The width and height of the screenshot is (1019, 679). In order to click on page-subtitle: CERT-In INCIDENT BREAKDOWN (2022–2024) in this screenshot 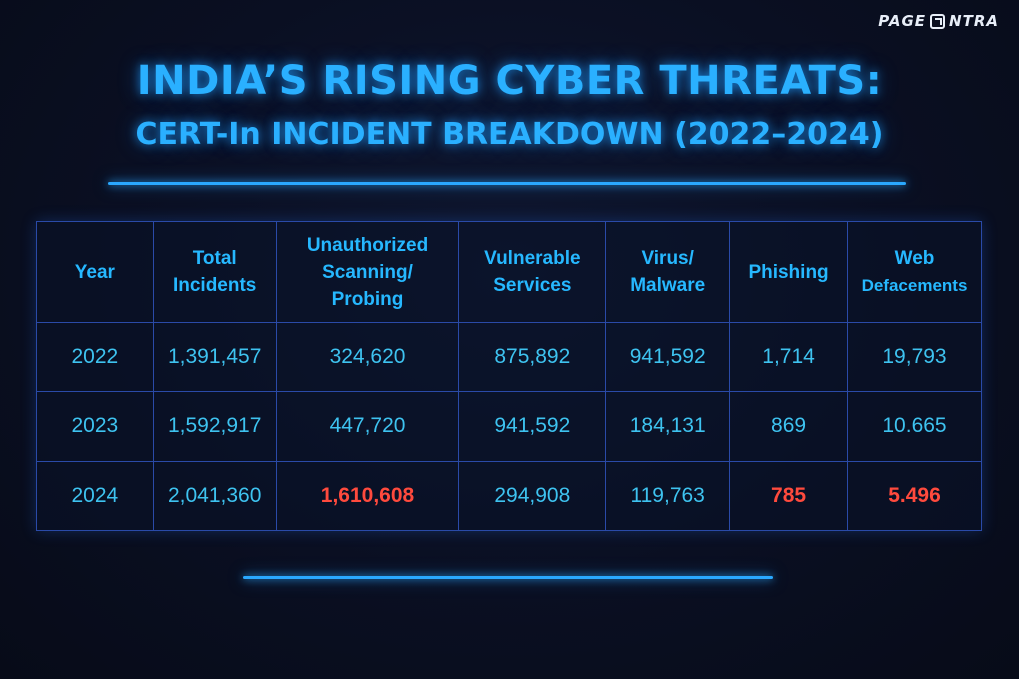, I will do `click(509, 134)`.